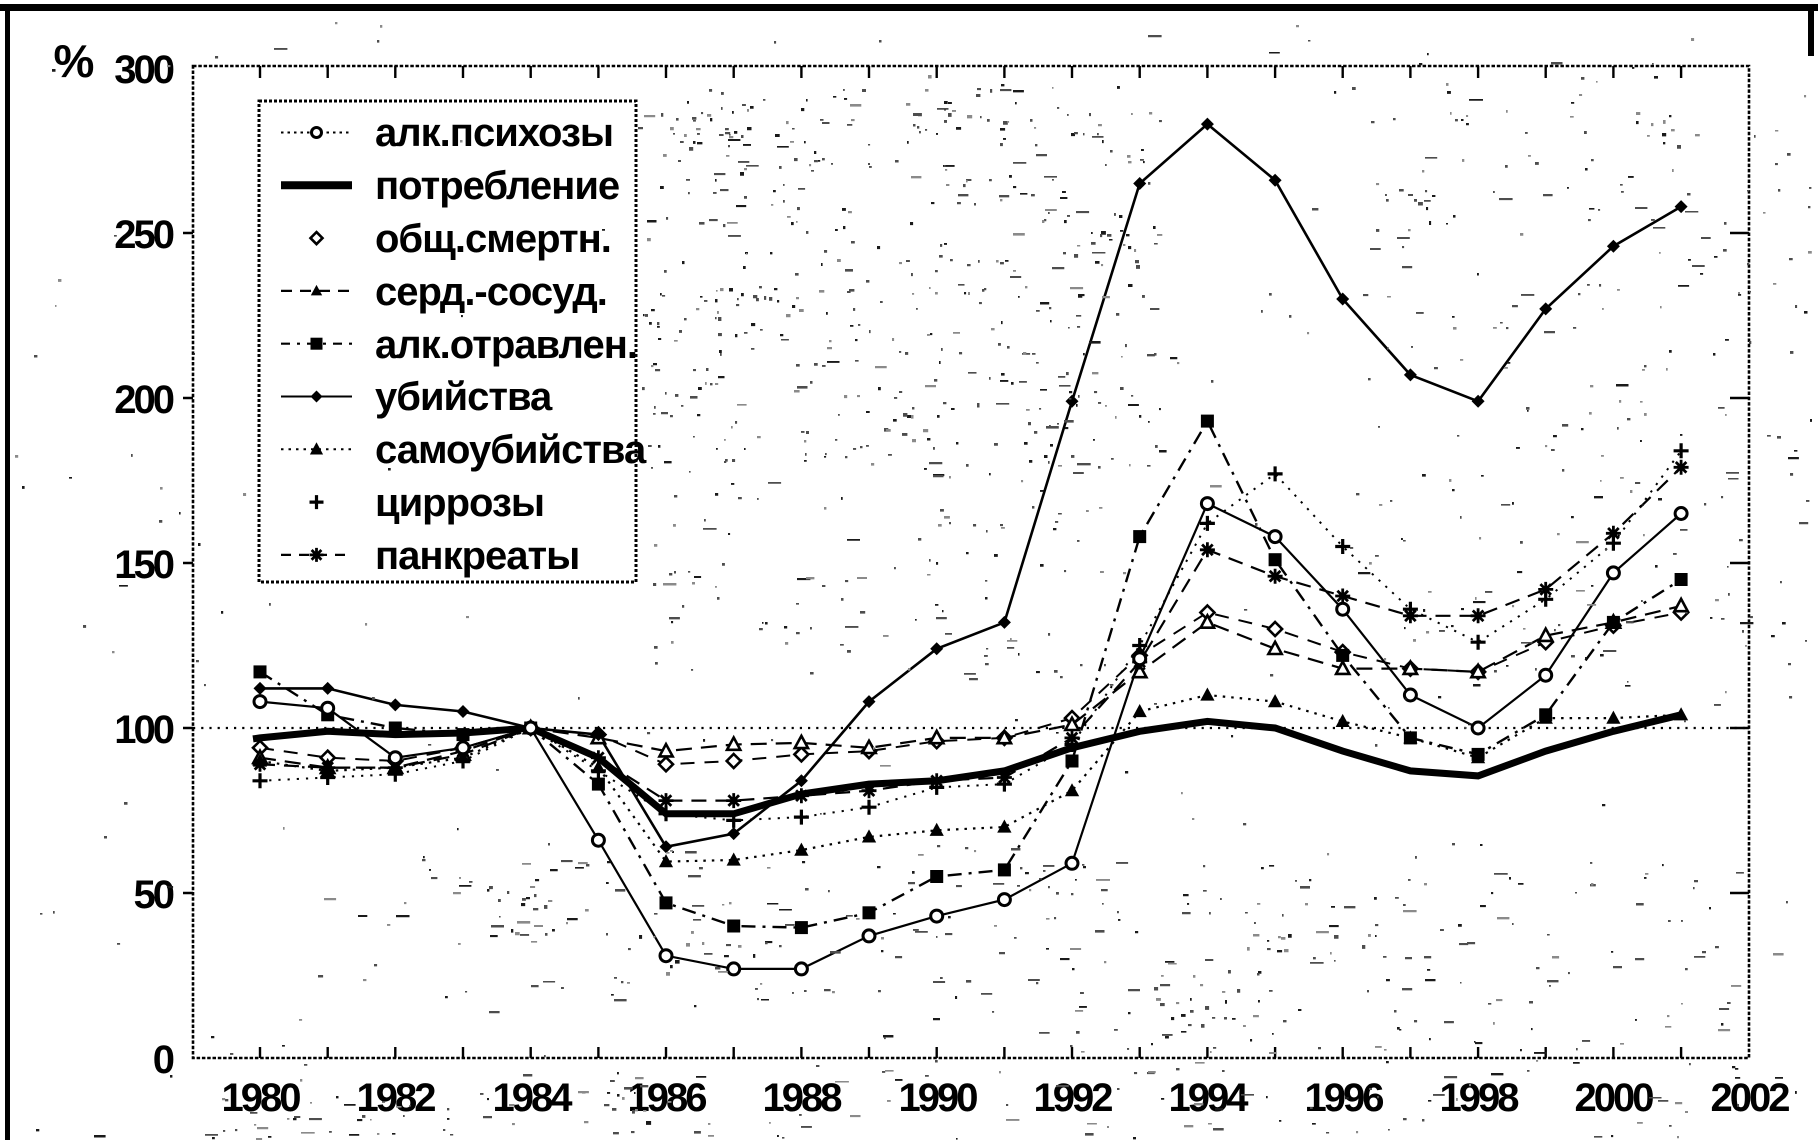  I want to click on svg-text: 200, so click(143, 400).